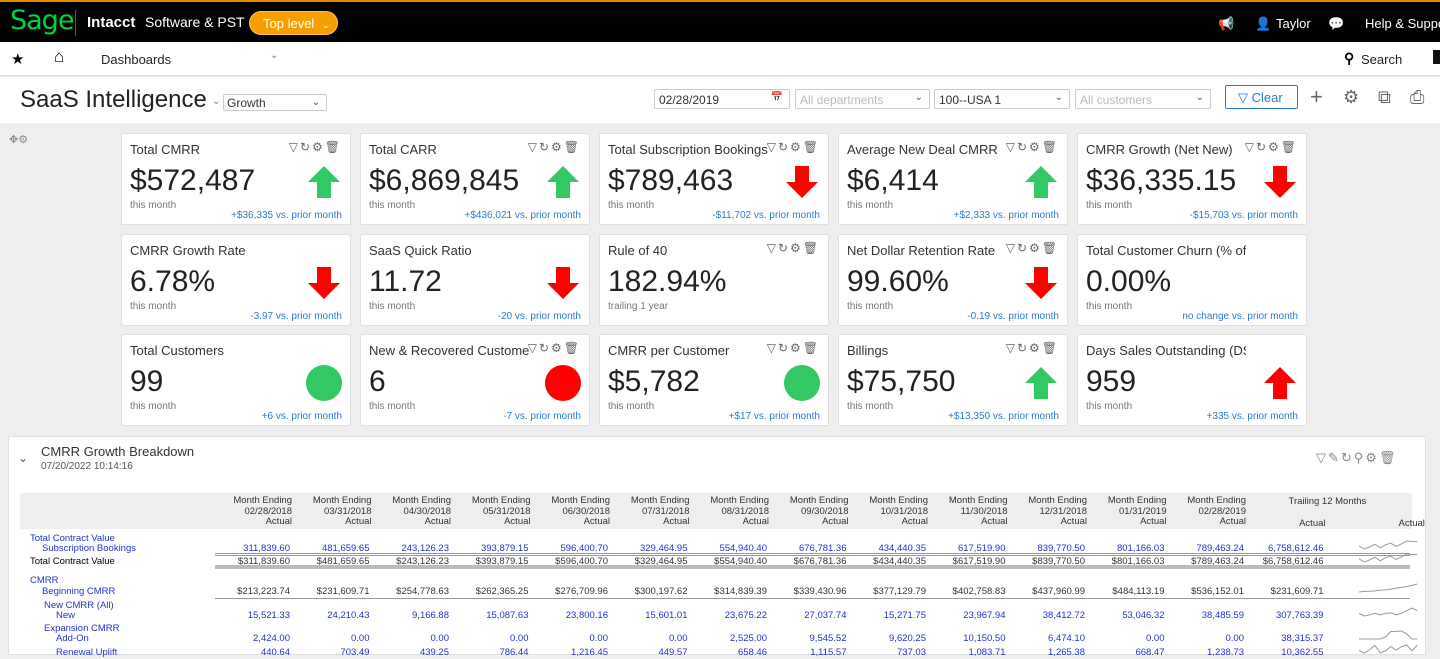 This screenshot has height=659, width=1440. Describe the element at coordinates (136, 59) in the screenshot. I see `dashboards-menu: Dashboards` at that location.